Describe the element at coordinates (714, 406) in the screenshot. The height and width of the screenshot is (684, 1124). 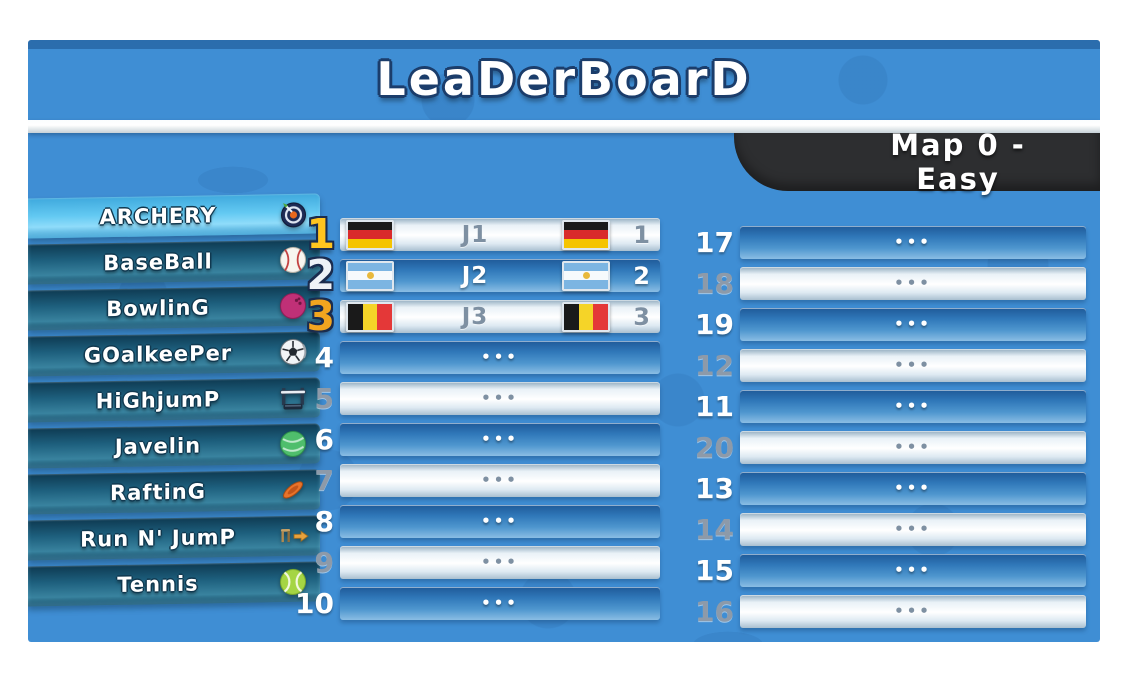
I see `rank-number: 11` at that location.